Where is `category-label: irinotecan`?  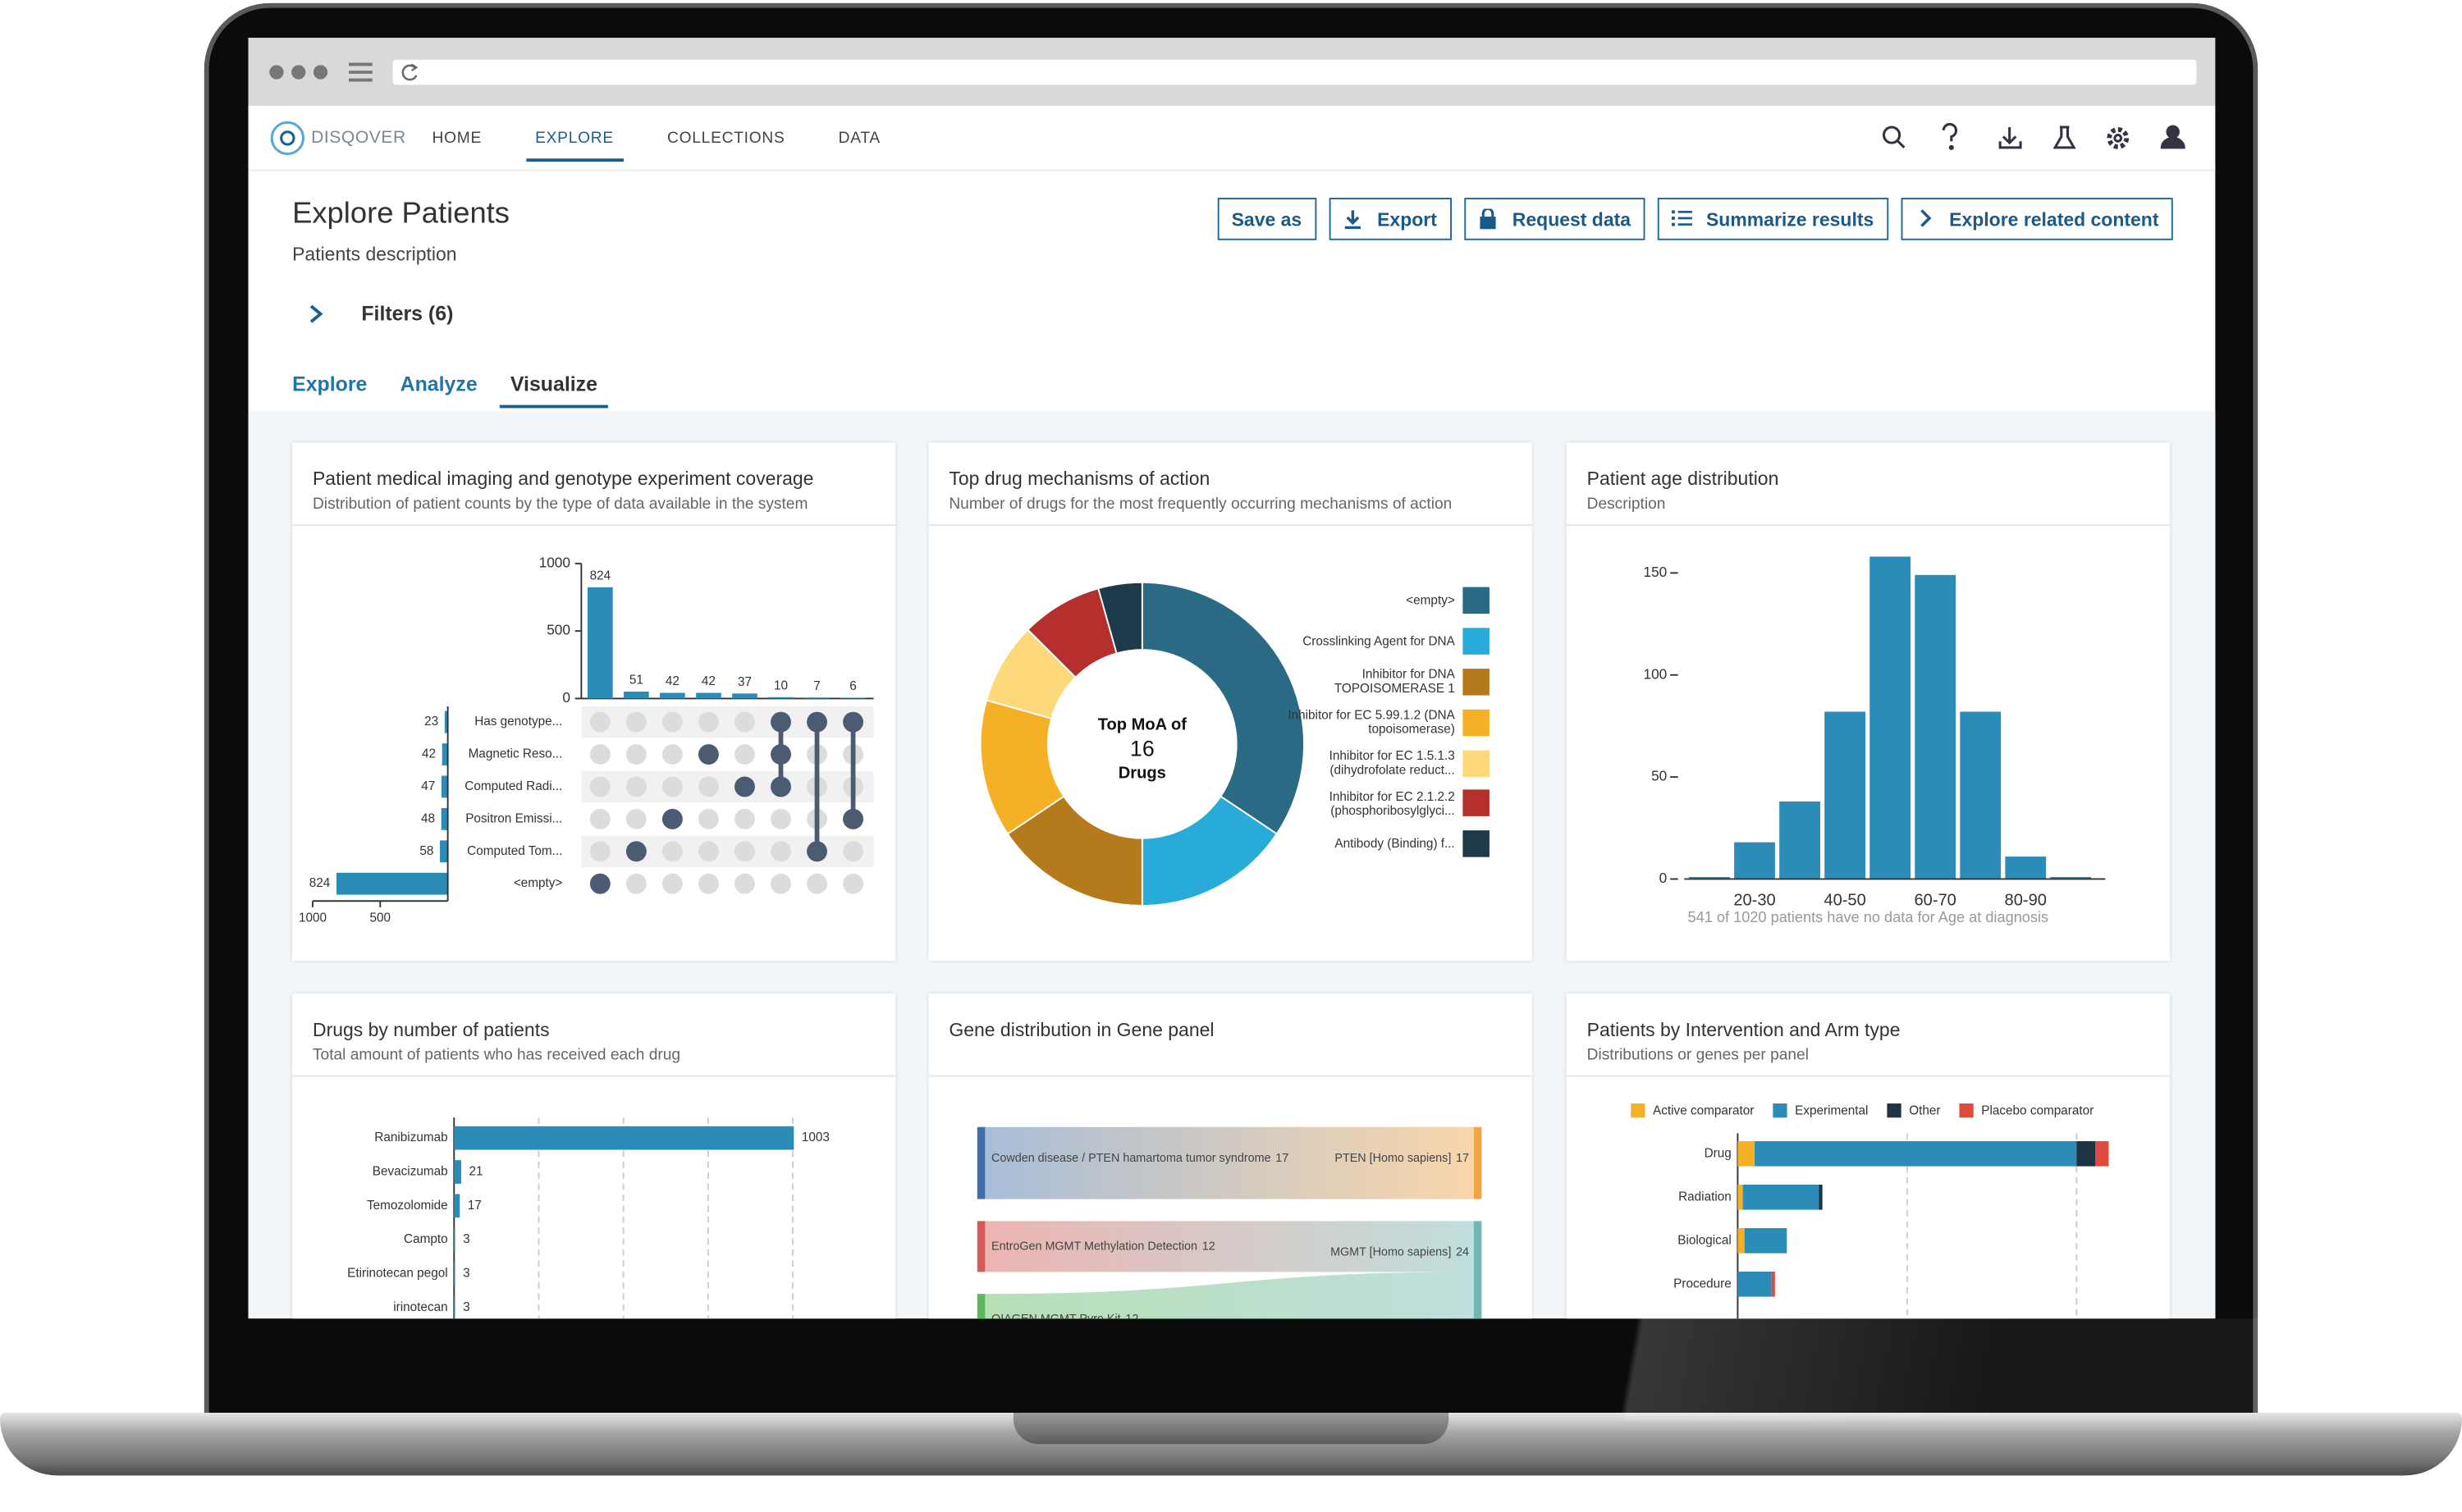 category-label: irinotecan is located at coordinates (420, 1307).